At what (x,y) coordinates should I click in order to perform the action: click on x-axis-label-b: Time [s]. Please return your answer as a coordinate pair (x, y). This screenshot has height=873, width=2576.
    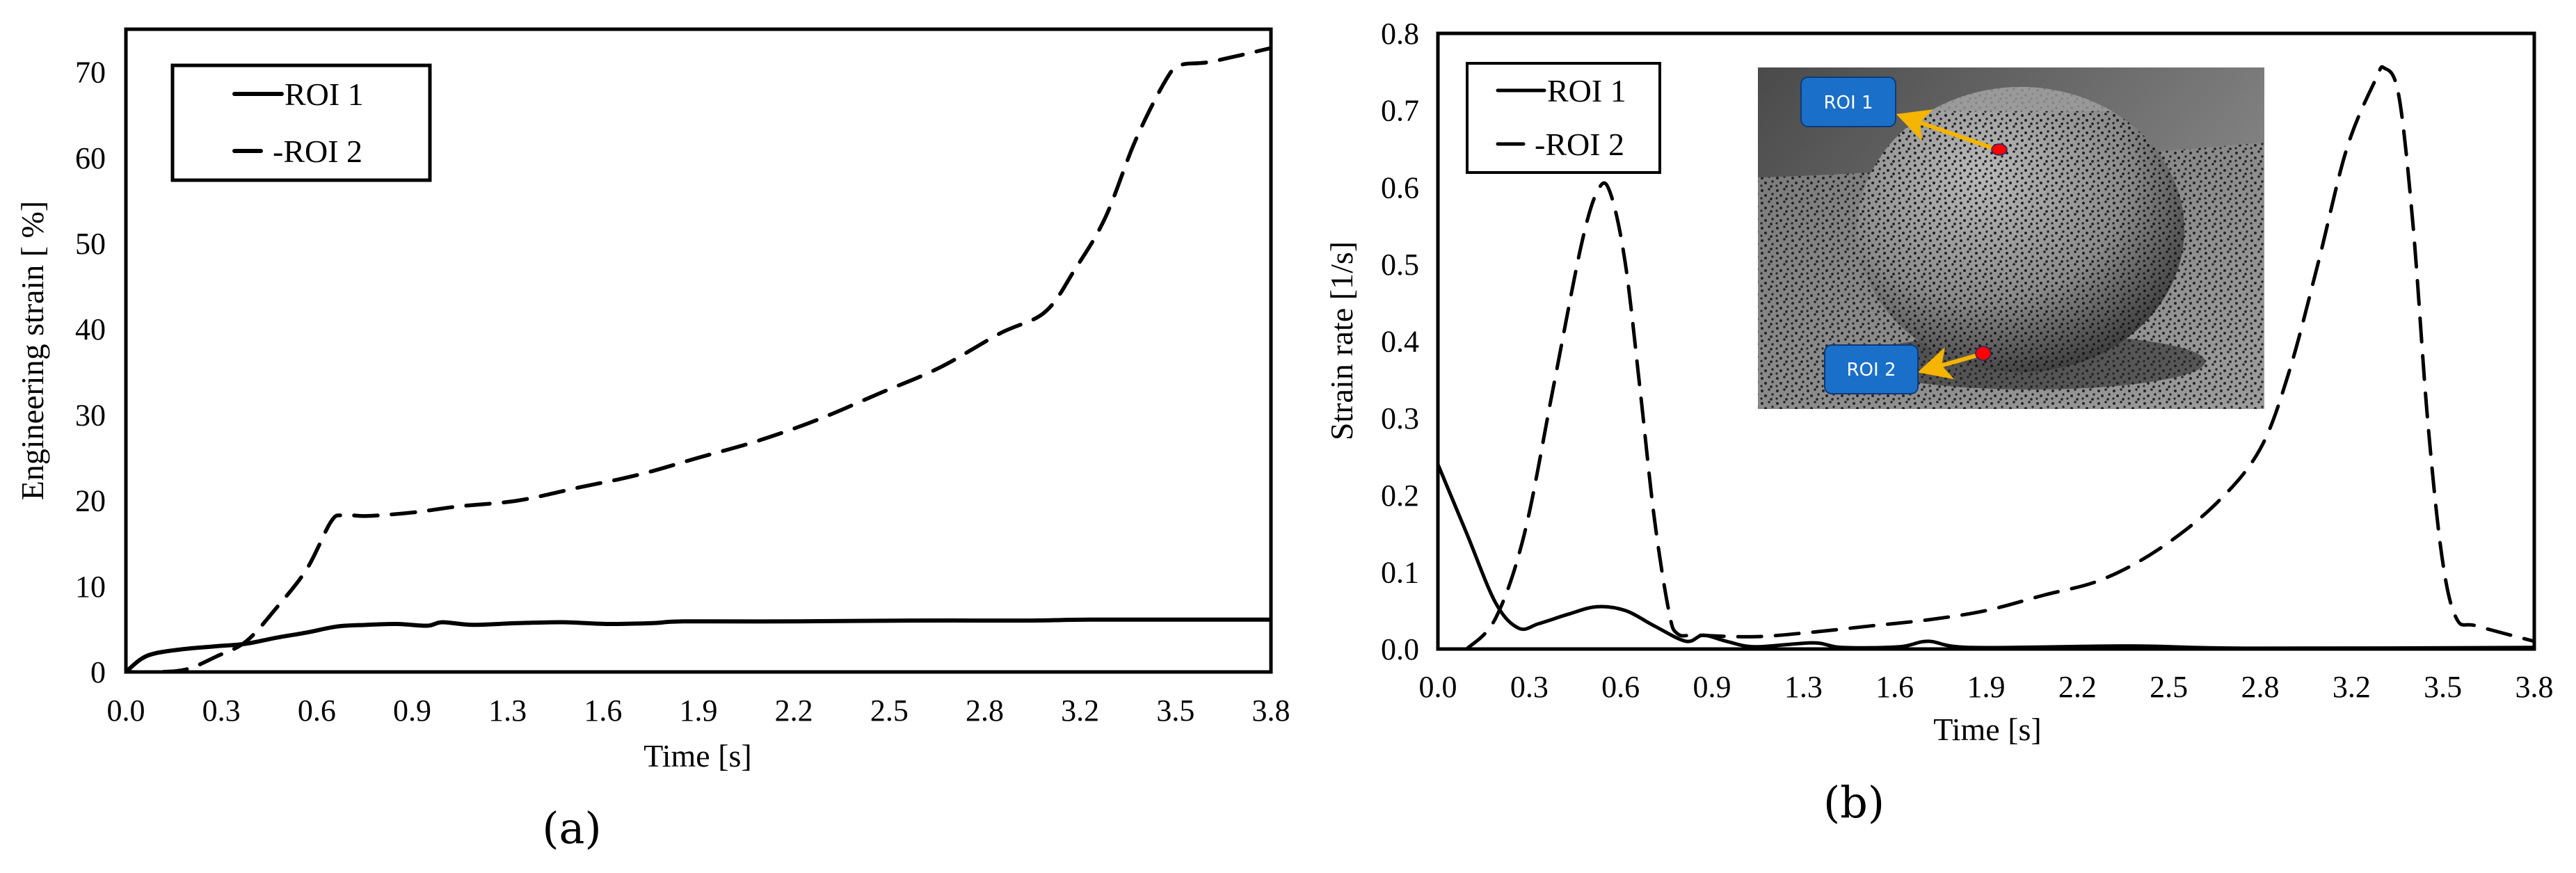
    Looking at the image, I should click on (1987, 729).